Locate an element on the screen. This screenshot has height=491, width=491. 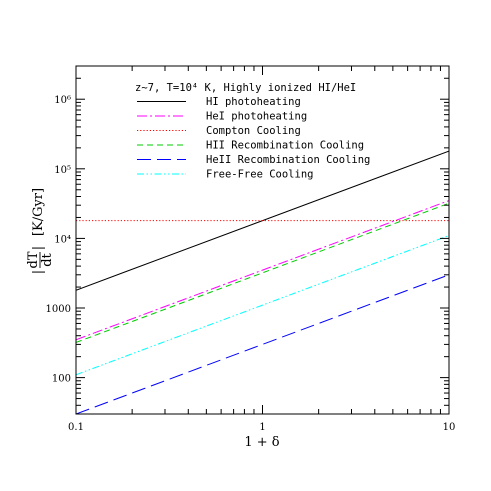
y-axis-title-unit: [K/Gyr] is located at coordinates (38, 212).